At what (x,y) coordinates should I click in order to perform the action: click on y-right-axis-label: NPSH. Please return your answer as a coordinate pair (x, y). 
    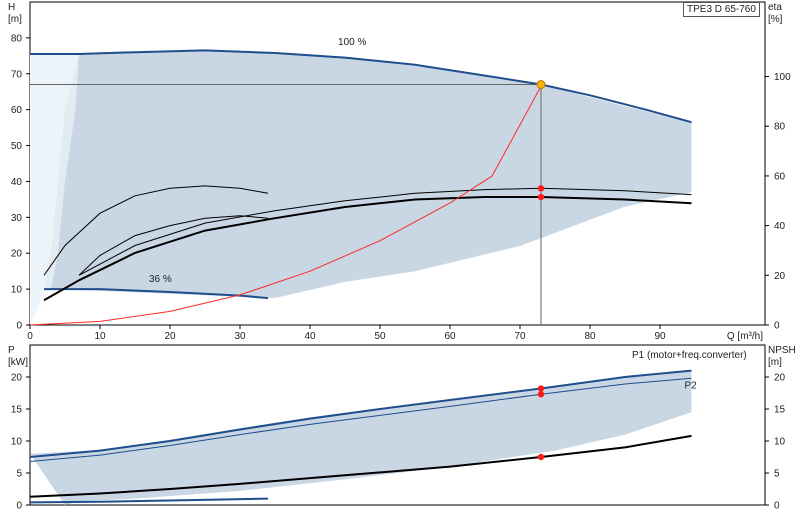
    Looking at the image, I should click on (782, 350).